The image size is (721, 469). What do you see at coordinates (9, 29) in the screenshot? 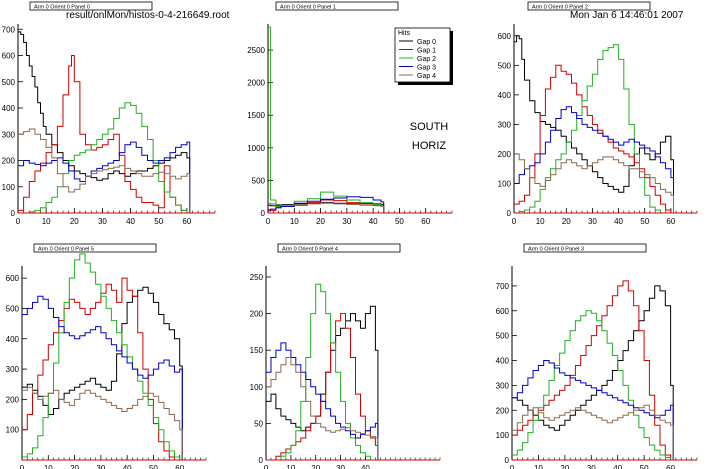
I see `y-tick-label: 700` at bounding box center [9, 29].